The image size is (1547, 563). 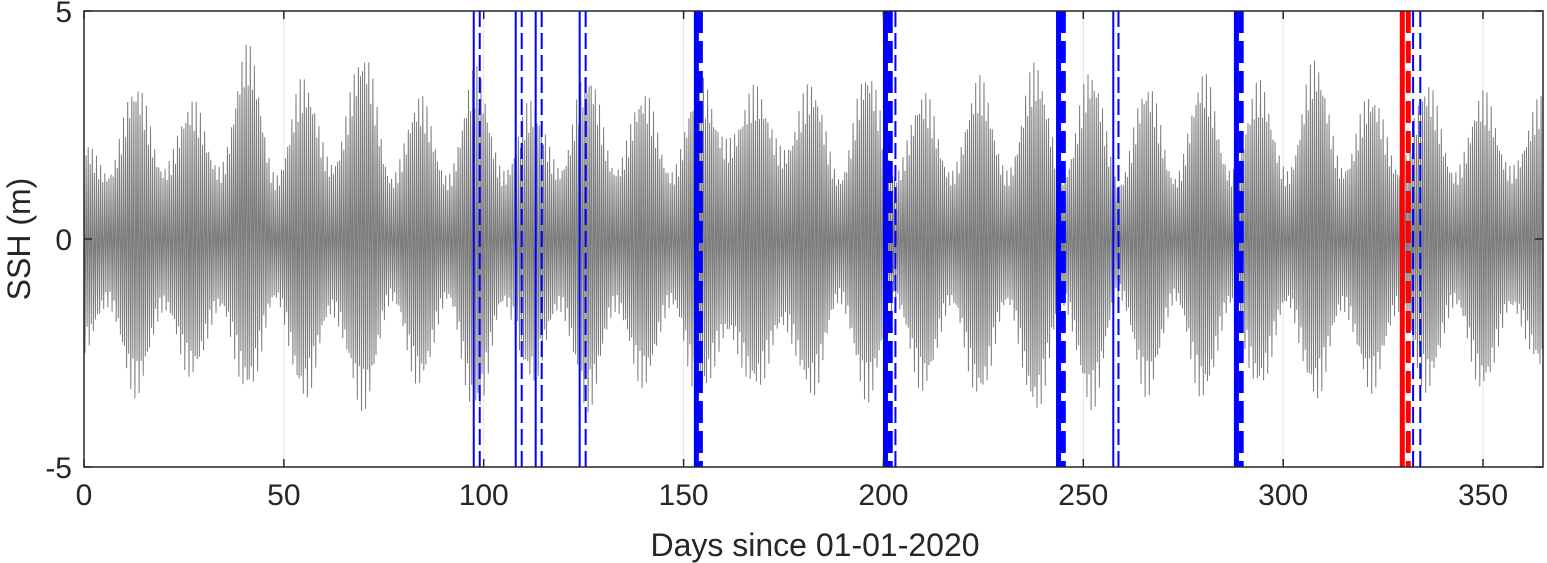 What do you see at coordinates (19, 239) in the screenshot?
I see `y-axis-label: SSH (m)` at bounding box center [19, 239].